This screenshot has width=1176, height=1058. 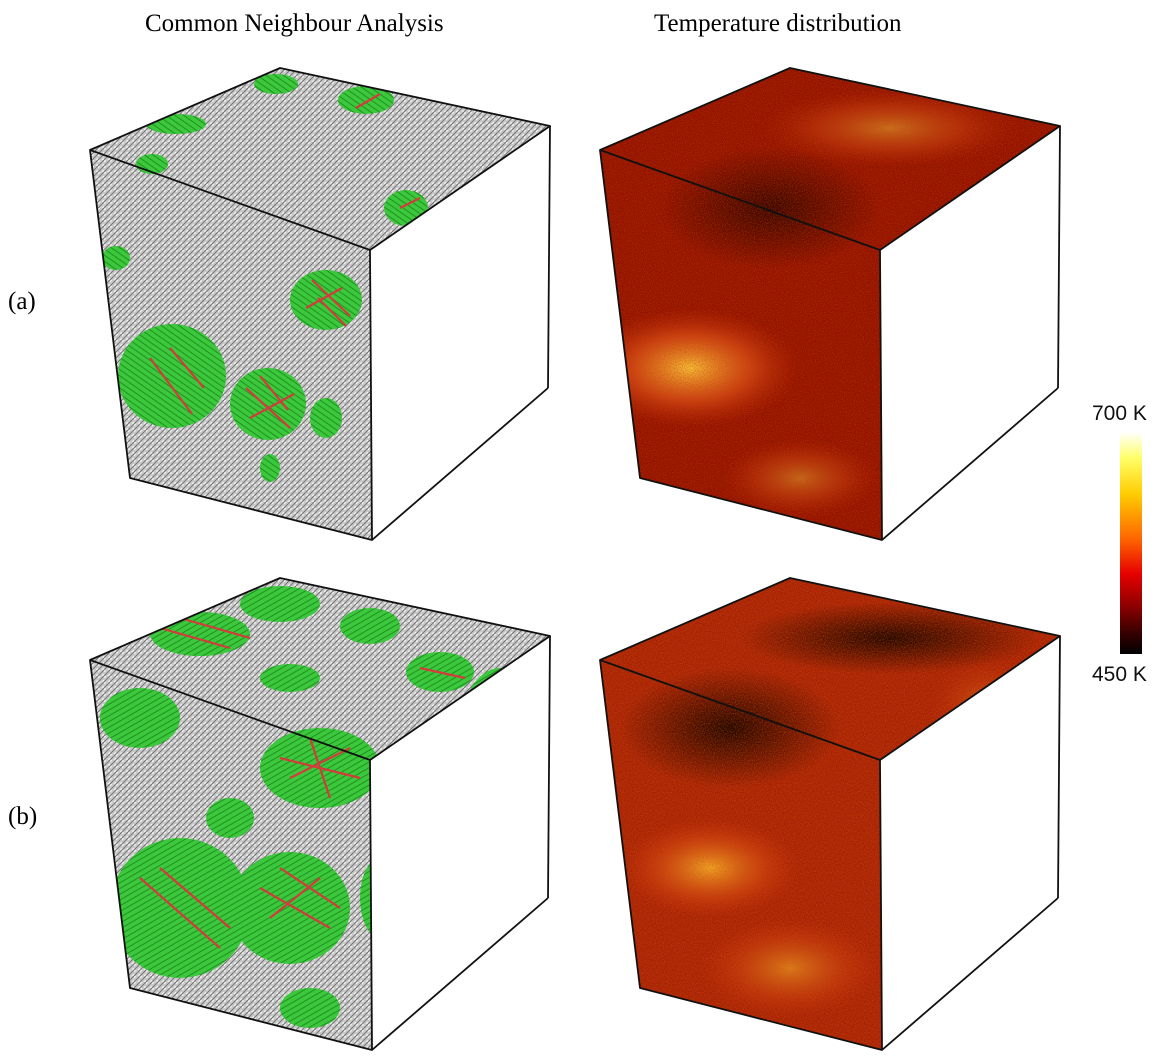 What do you see at coordinates (294, 23) in the screenshot?
I see `cna-column-header: Common Neighbour Analysis` at bounding box center [294, 23].